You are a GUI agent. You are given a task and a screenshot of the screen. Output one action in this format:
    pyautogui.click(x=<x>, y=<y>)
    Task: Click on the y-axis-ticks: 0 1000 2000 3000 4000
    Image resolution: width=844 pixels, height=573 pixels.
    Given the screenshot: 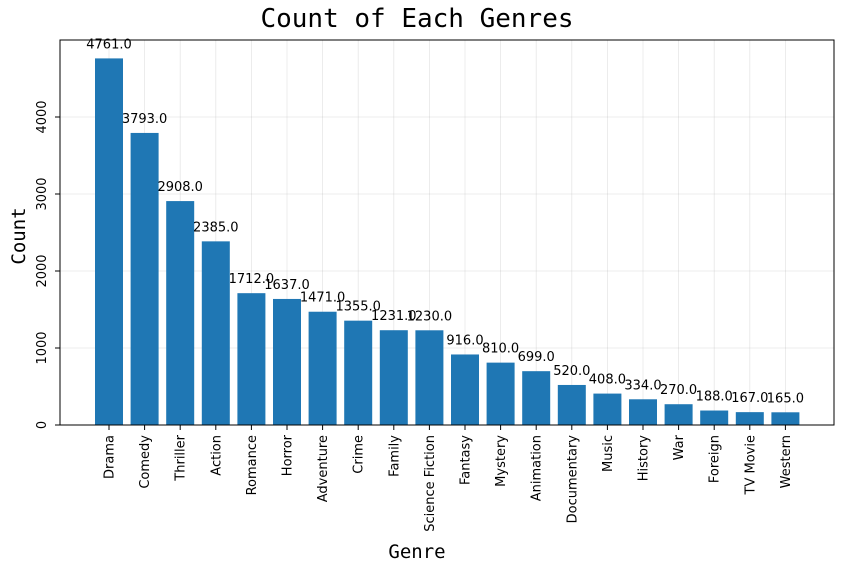 What is the action you would take?
    pyautogui.click(x=47, y=264)
    